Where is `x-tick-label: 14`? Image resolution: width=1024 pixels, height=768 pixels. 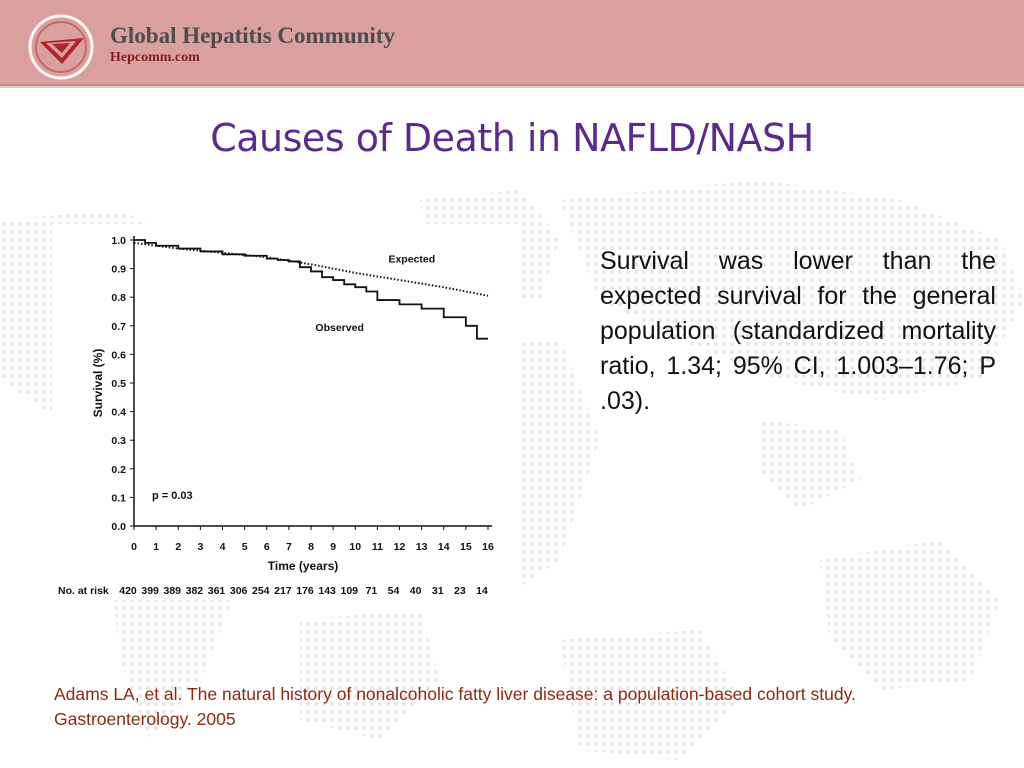 x-tick-label: 14 is located at coordinates (444, 547).